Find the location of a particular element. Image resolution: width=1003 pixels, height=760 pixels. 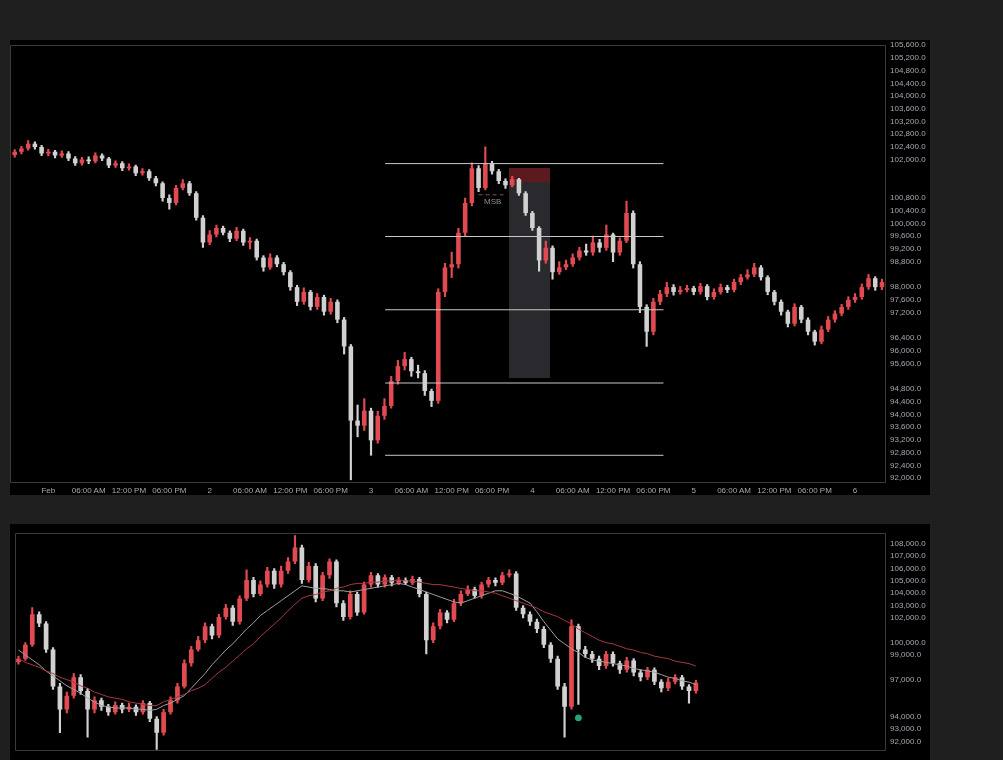

y-tick-label: 93,000.0 is located at coordinates (906, 729).